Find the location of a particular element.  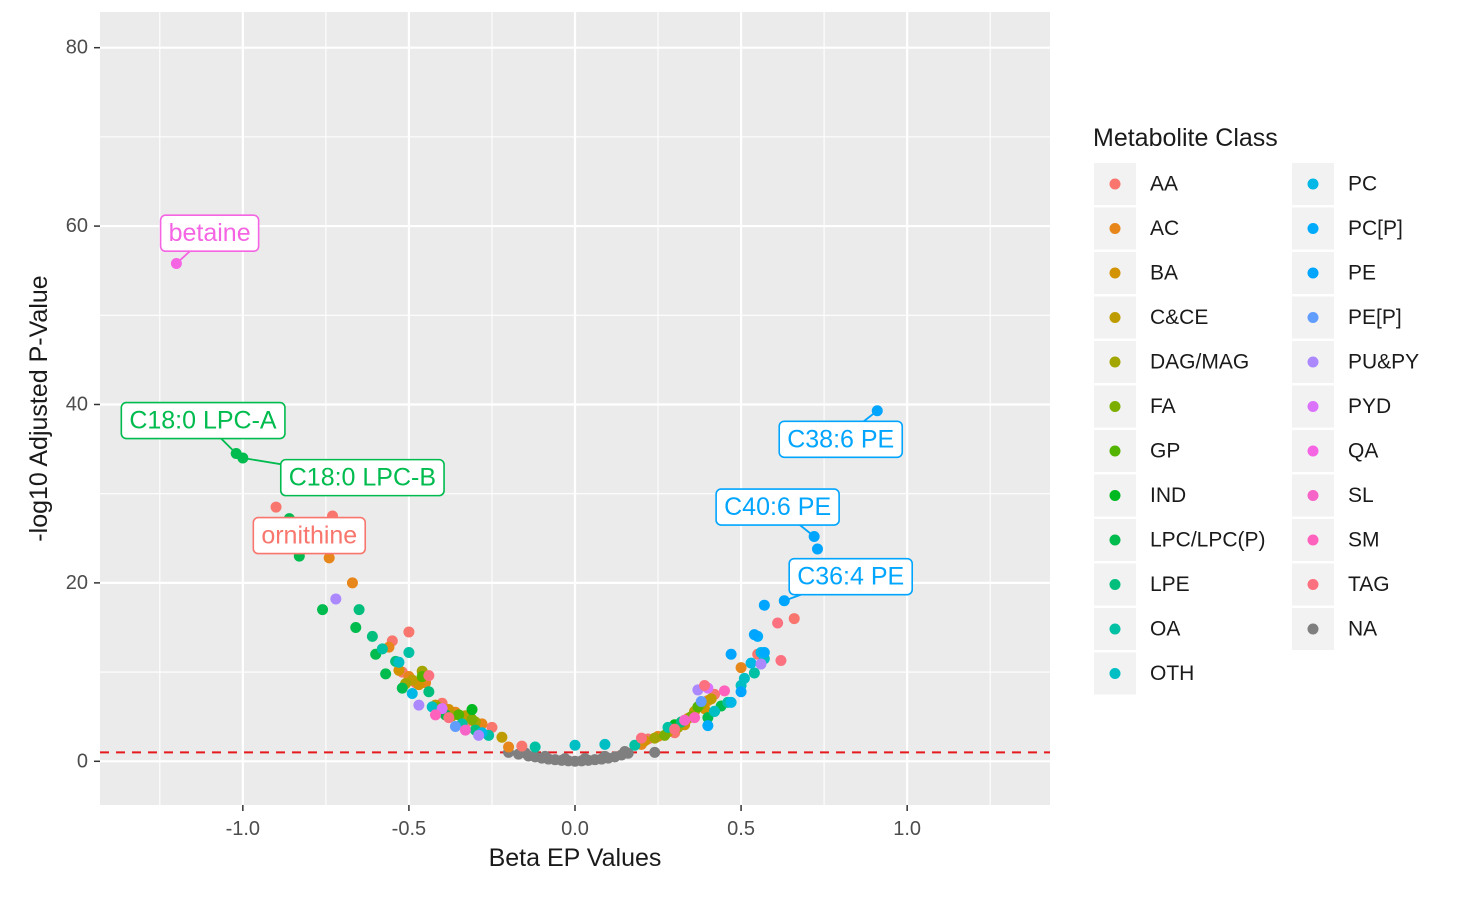

legend-item-c-ce: C&CE is located at coordinates (1151, 317).